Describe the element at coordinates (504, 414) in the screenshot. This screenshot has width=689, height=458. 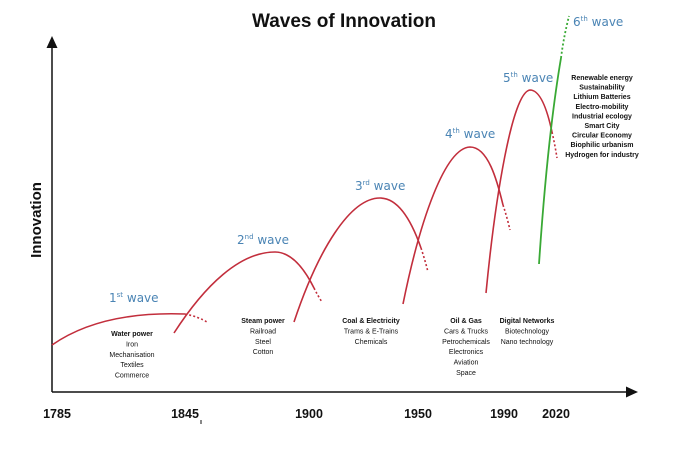
I see `year-label: 1990` at that location.